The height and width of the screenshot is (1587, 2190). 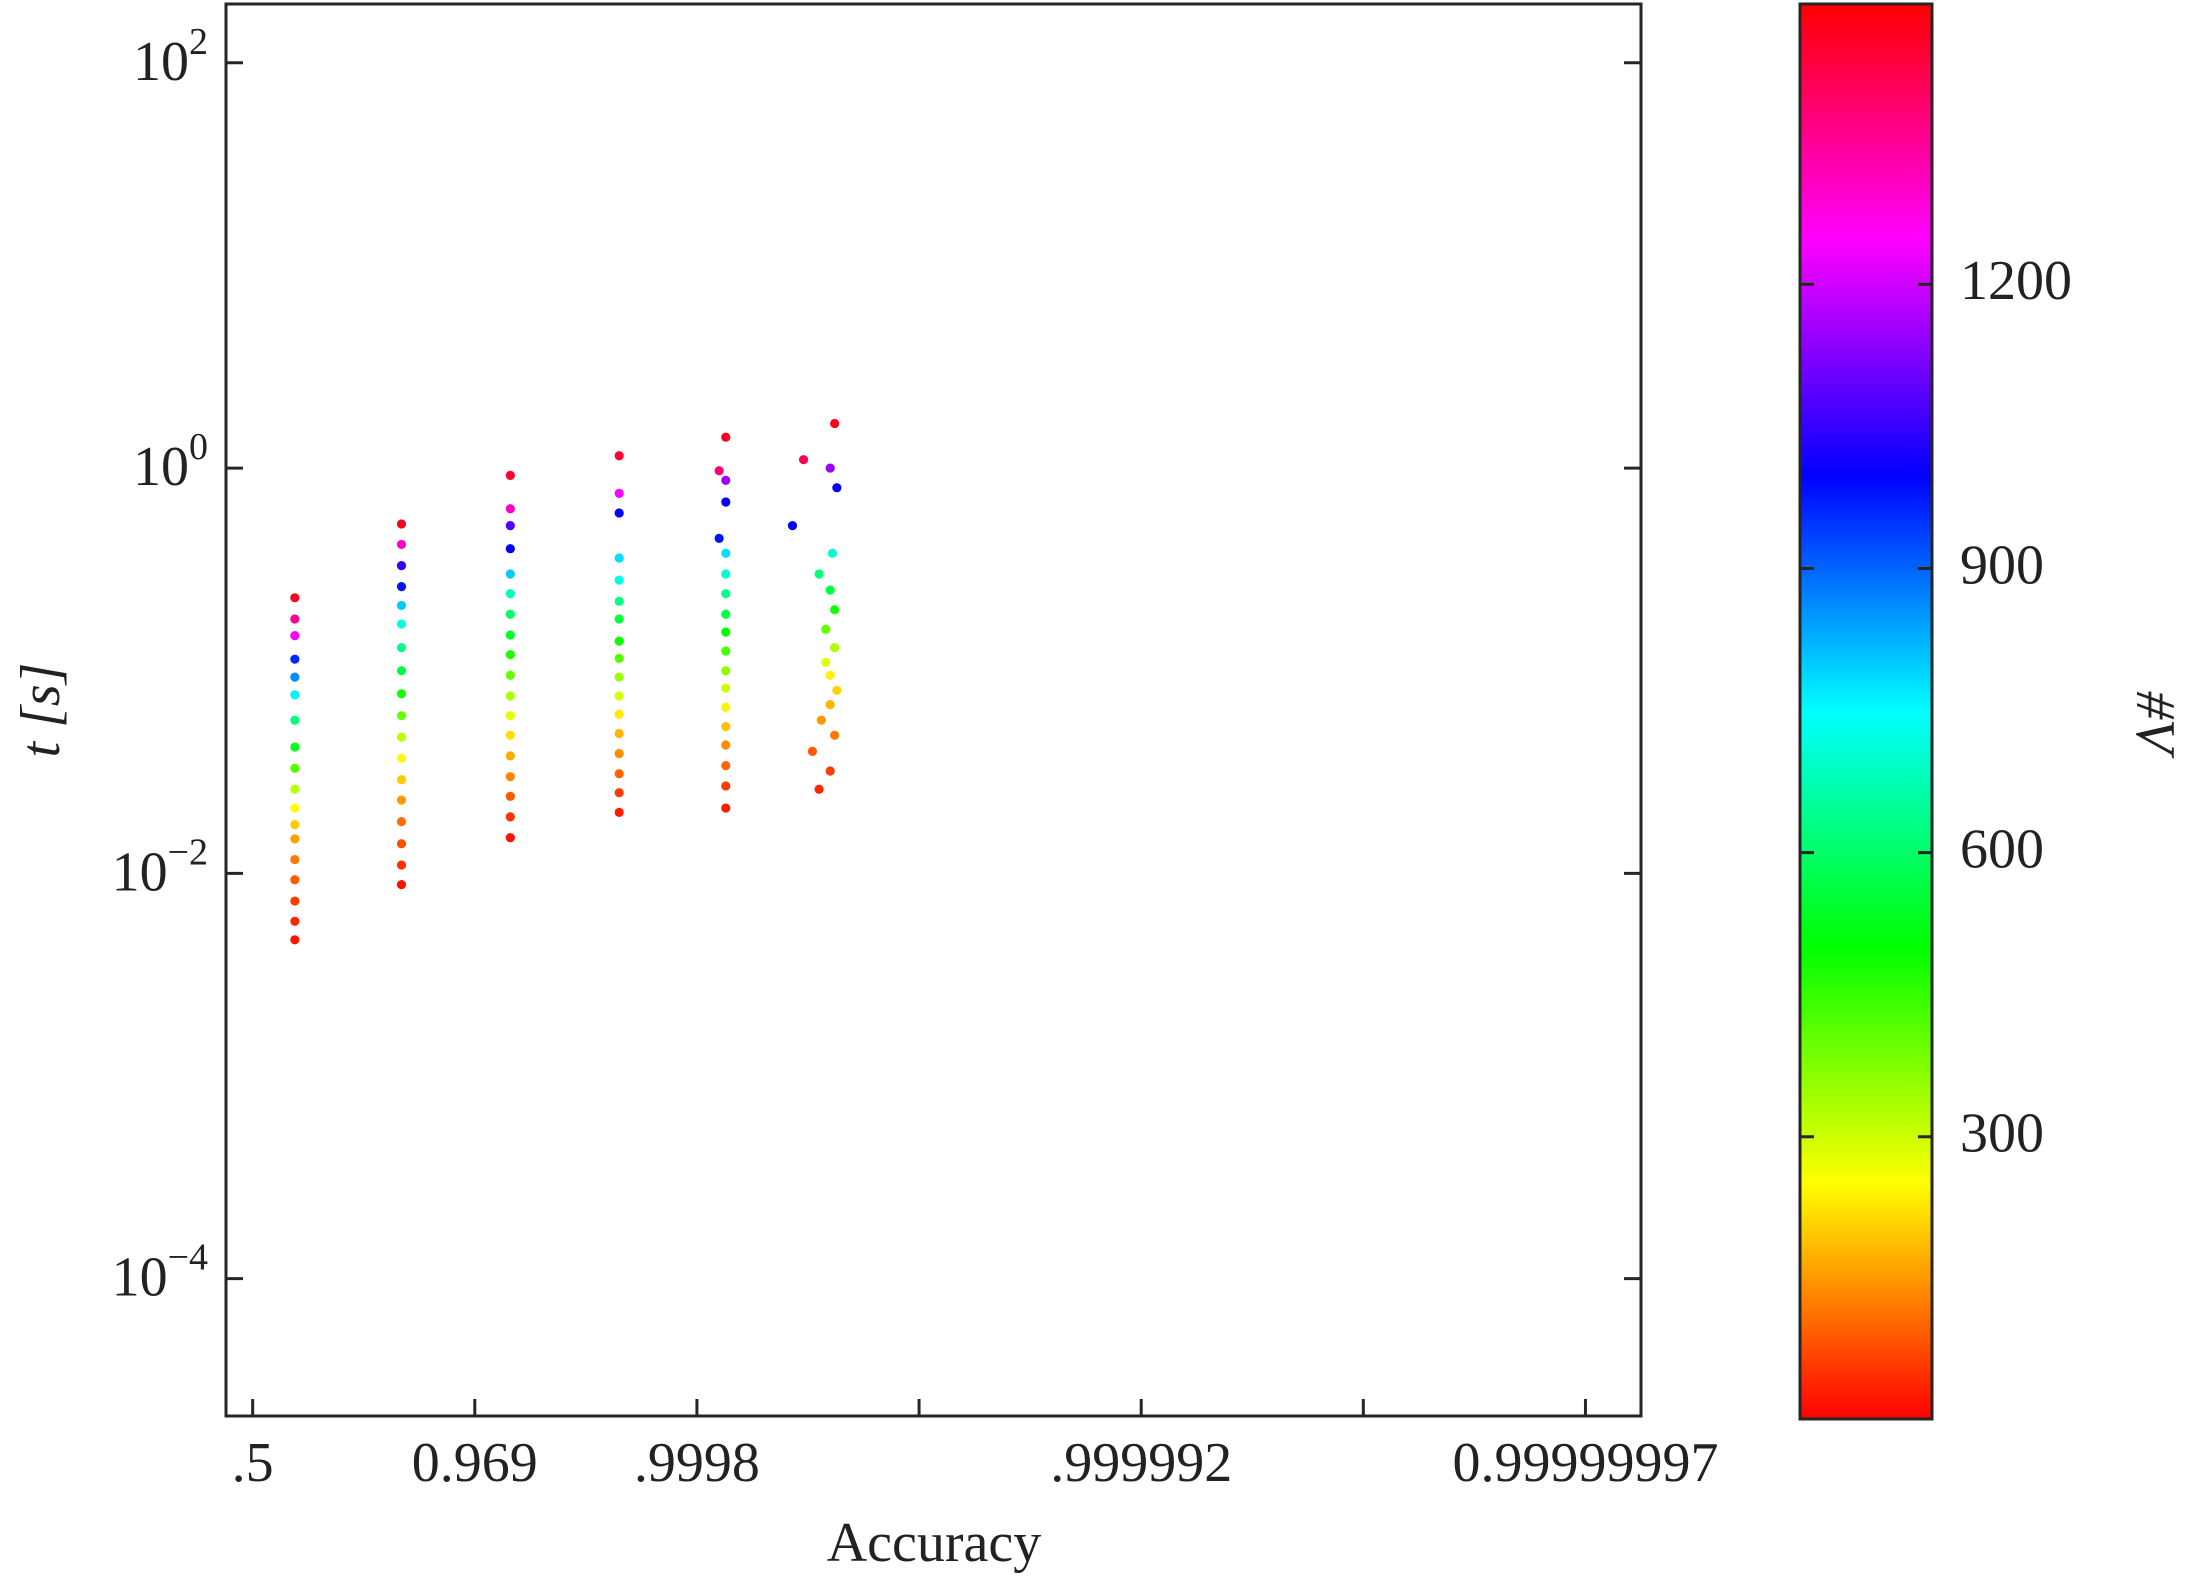 What do you see at coordinates (170, 462) in the screenshot?
I see `y-tick-label: 10⁰` at bounding box center [170, 462].